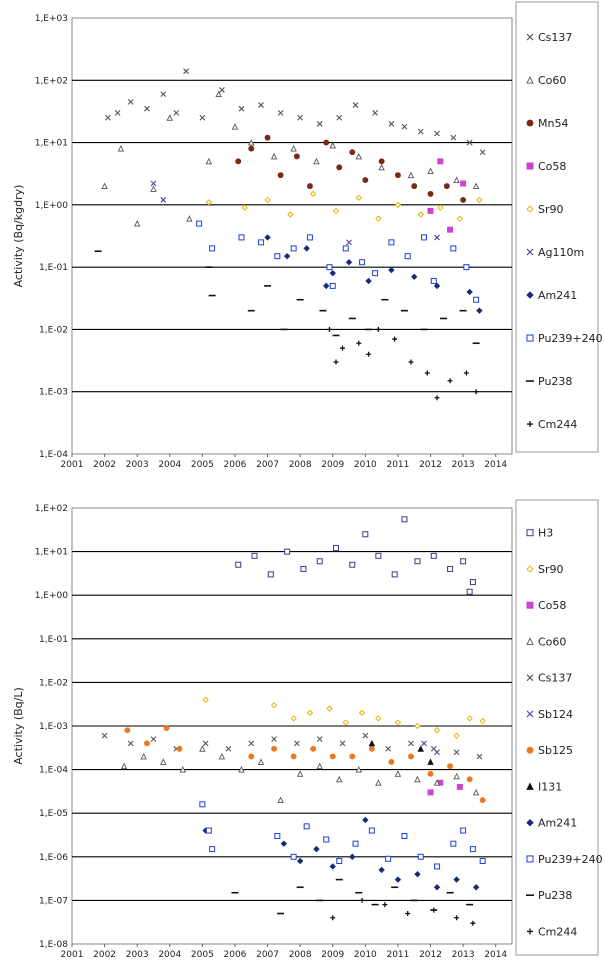 This screenshot has width=604, height=966. What do you see at coordinates (267, 955) in the screenshot?
I see `x-tick-label: 2007` at bounding box center [267, 955].